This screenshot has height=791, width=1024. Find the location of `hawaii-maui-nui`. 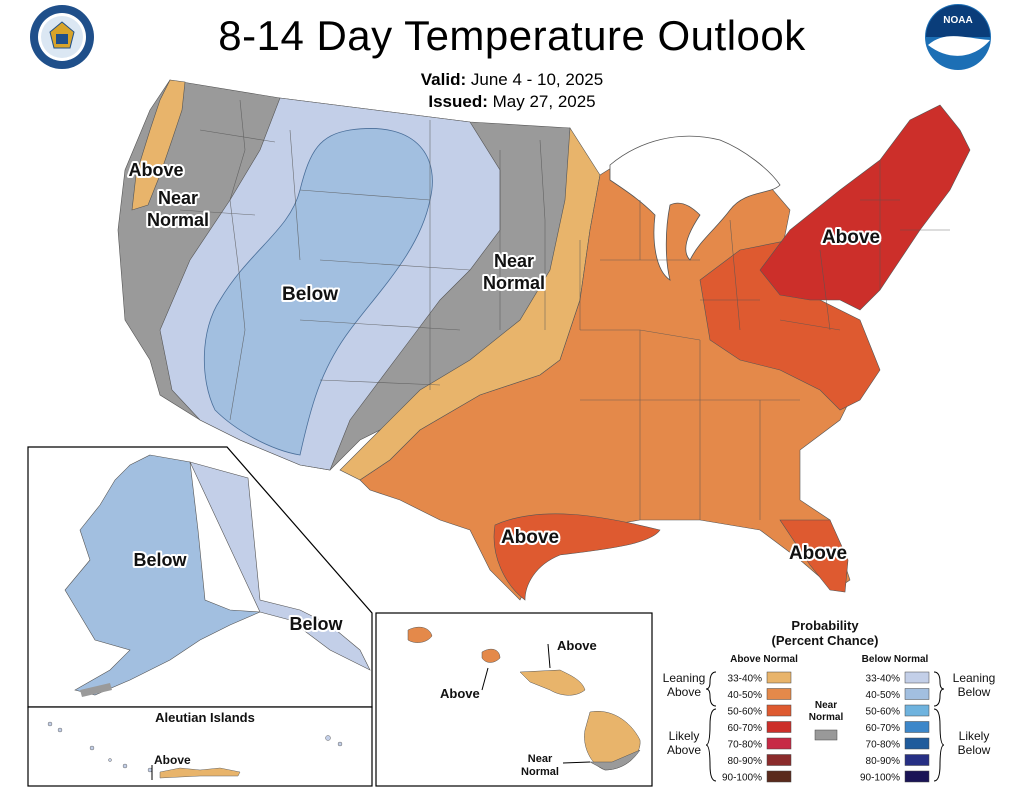

hawaii-maui-nui is located at coordinates (552, 682).